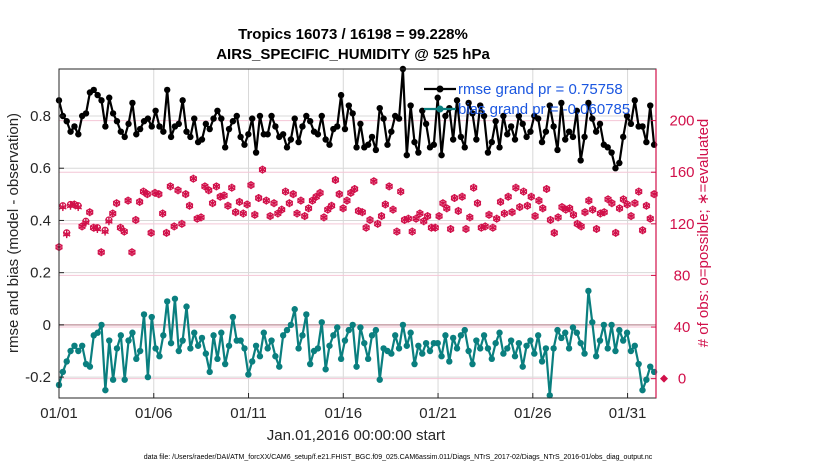  I want to click on y-tick-label-right: 120, so click(681, 224).